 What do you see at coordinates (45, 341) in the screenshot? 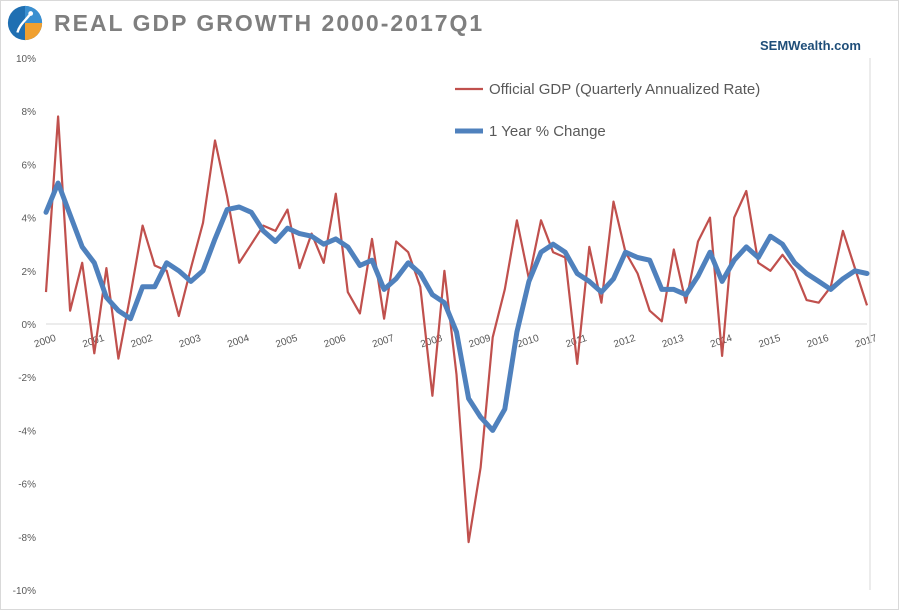
I see `x-tick-label: 2000` at bounding box center [45, 341].